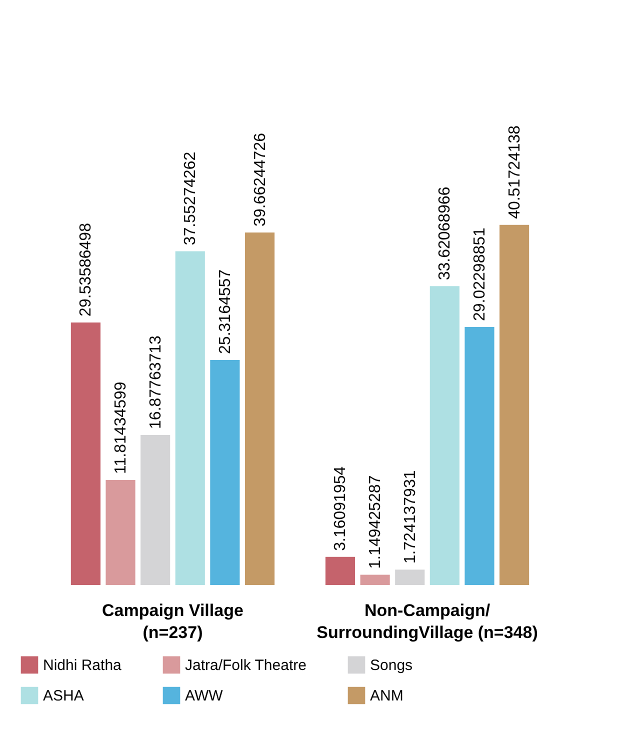  Describe the element at coordinates (121, 428) in the screenshot. I see `data-label: 11.81434599` at that location.